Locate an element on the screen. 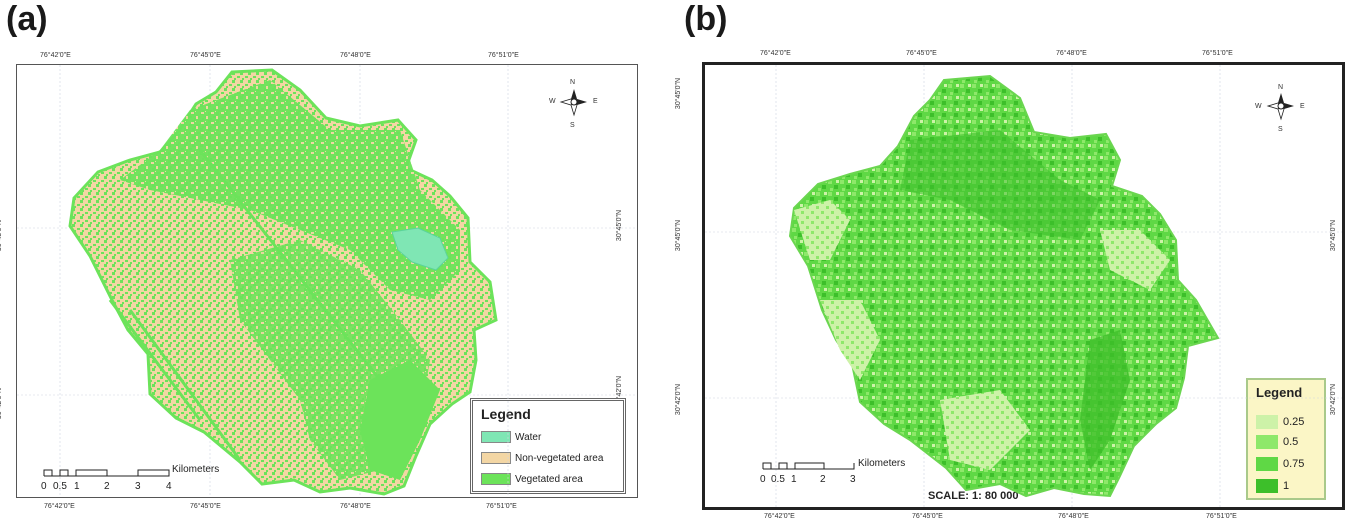 The image size is (1358, 525). panel-a-scale-tick-1: 1 is located at coordinates (77, 486).